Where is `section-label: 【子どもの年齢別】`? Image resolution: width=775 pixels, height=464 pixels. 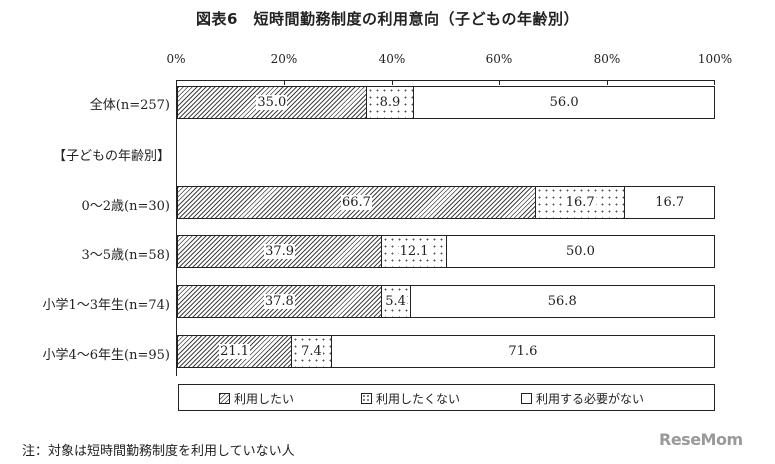 section-label: 【子どもの年齢別】 is located at coordinates (111, 156).